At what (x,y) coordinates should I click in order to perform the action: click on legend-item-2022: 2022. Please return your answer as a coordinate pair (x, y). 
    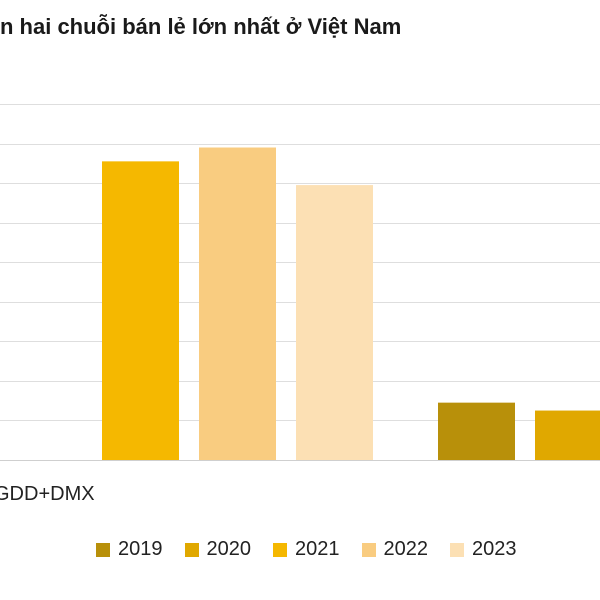
    Looking at the image, I should click on (395, 549).